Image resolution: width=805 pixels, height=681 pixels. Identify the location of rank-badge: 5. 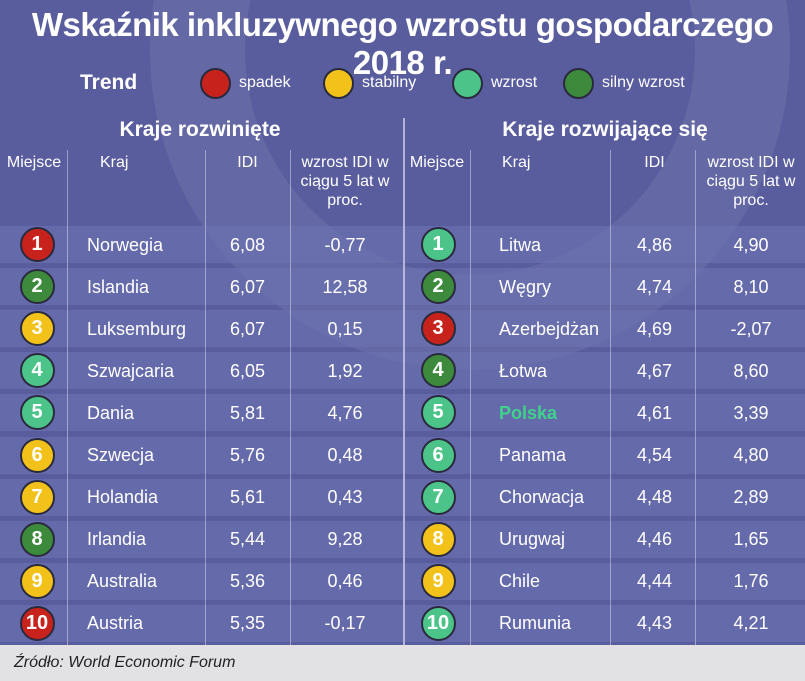
(37, 413).